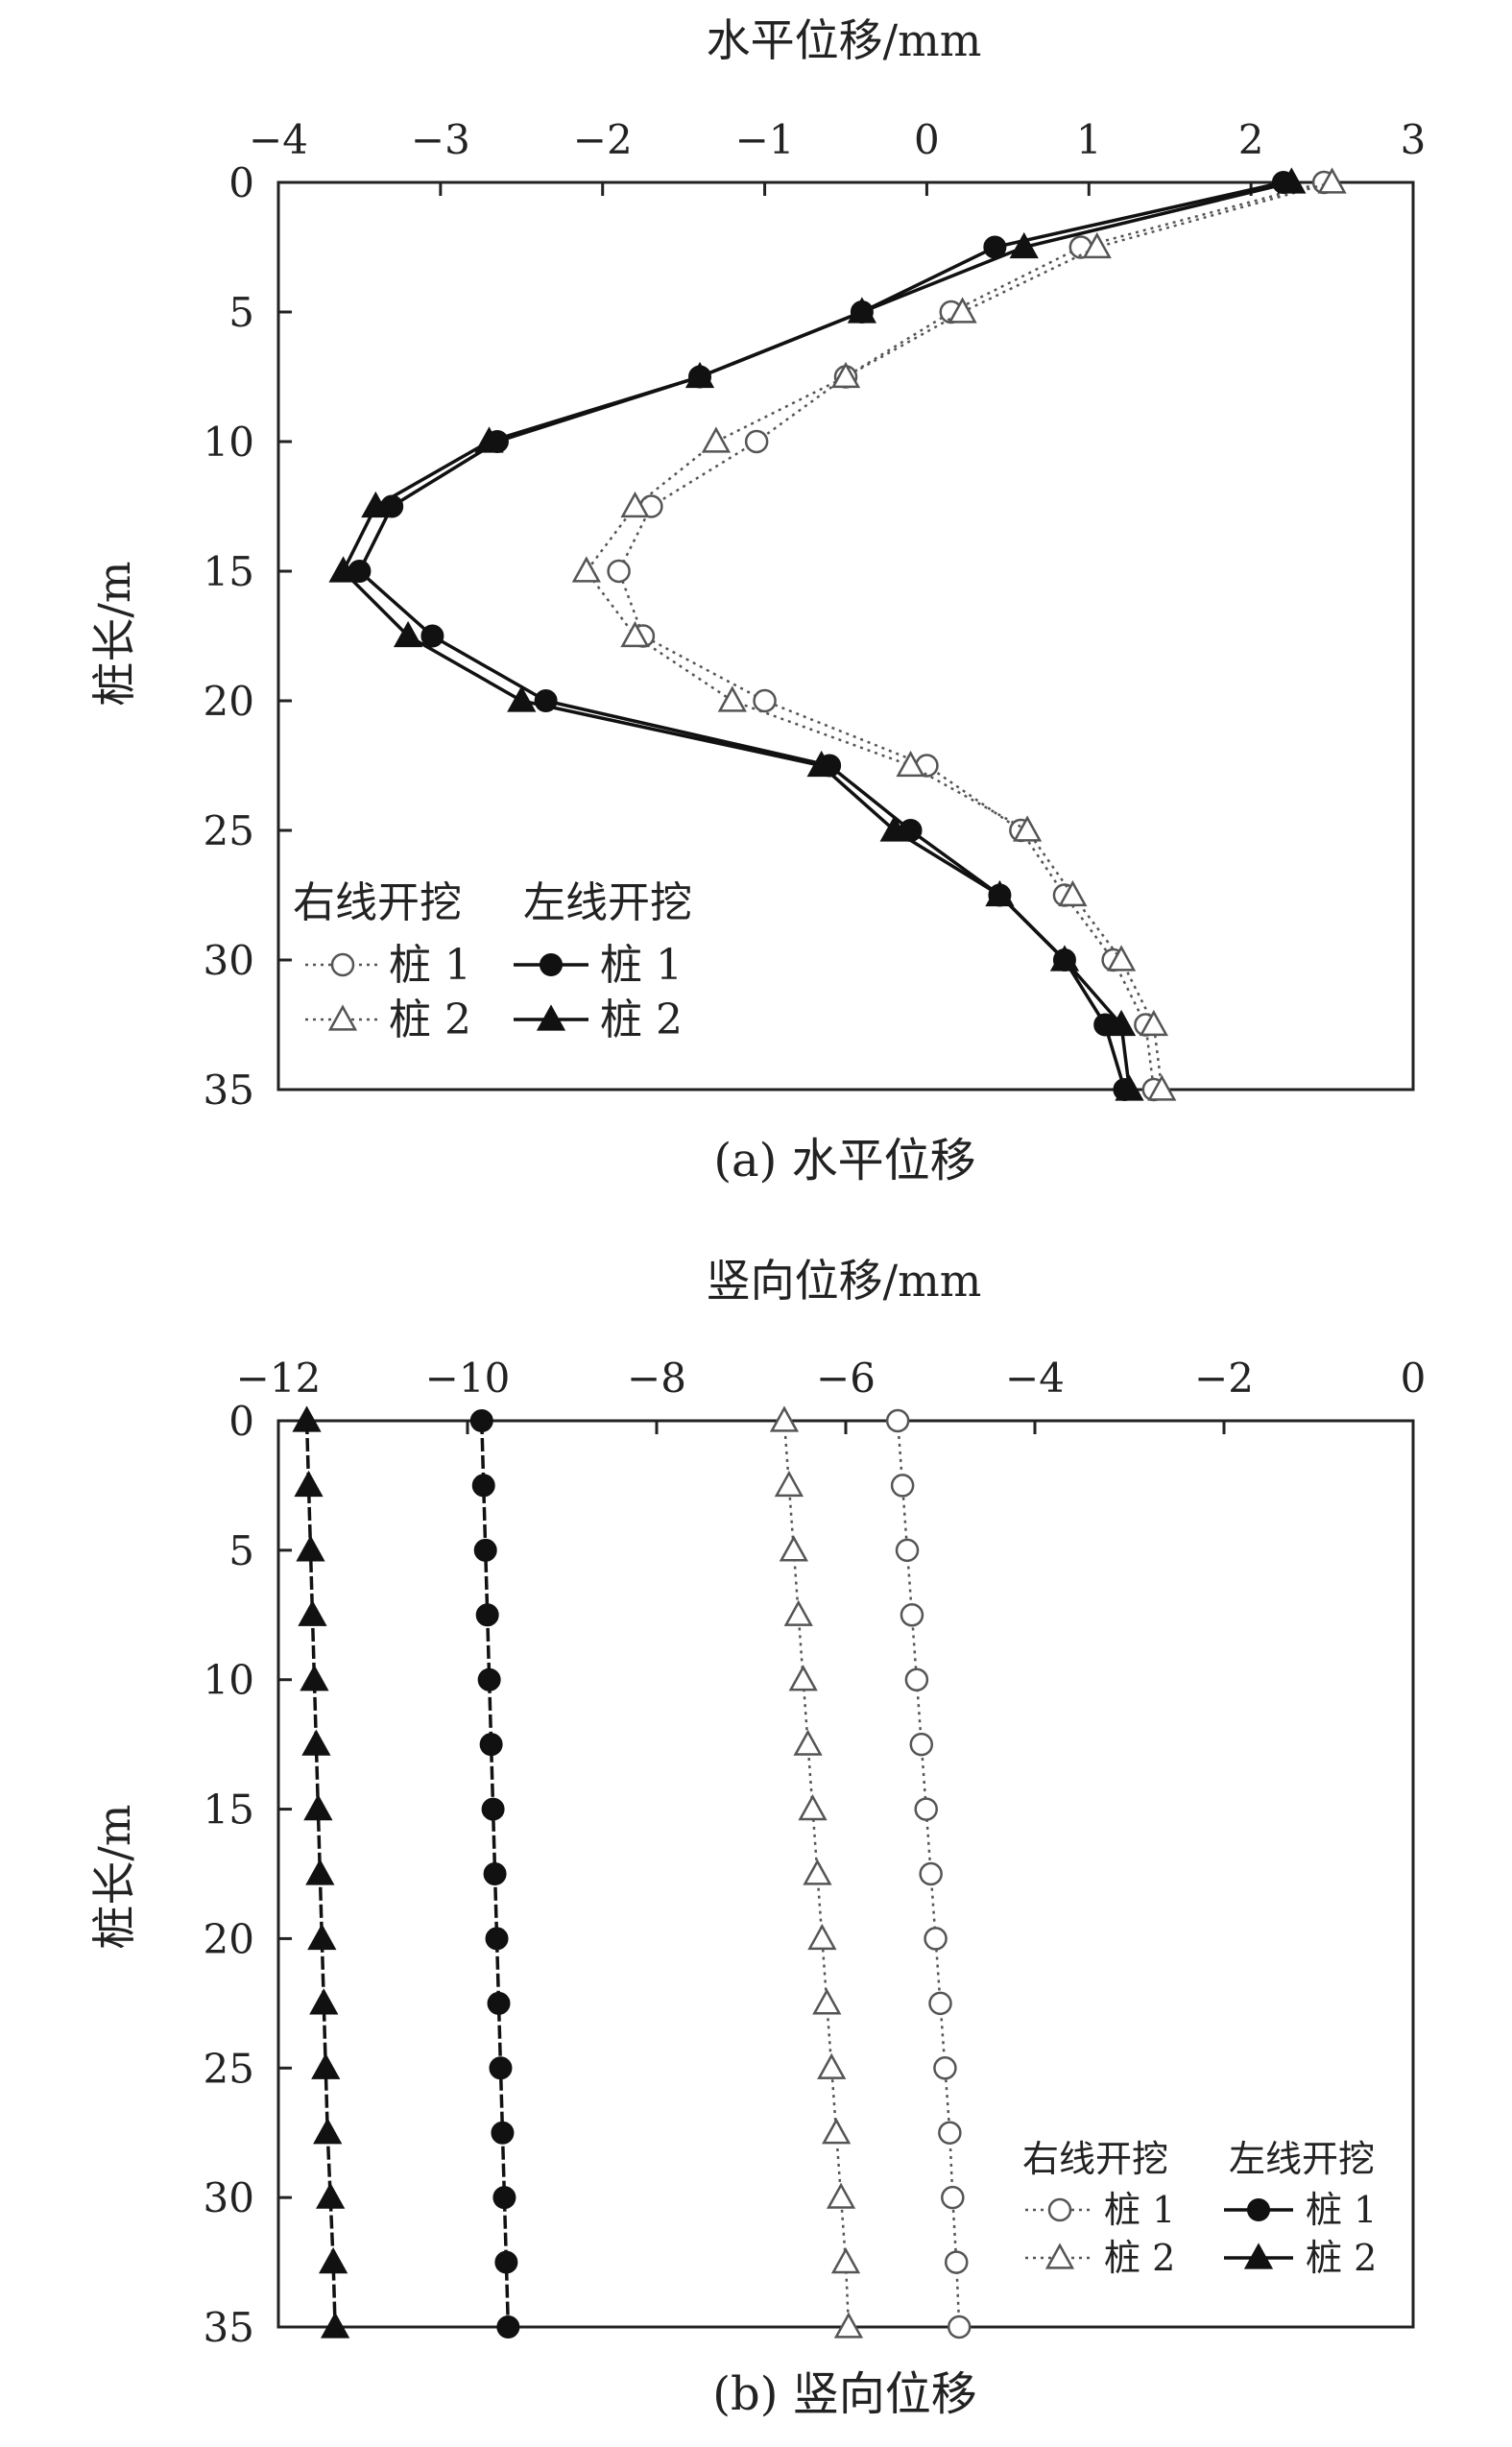 Image resolution: width=1512 pixels, height=2447 pixels. Describe the element at coordinates (603, 139) in the screenshot. I see `a-xtick-label: −2` at that location.